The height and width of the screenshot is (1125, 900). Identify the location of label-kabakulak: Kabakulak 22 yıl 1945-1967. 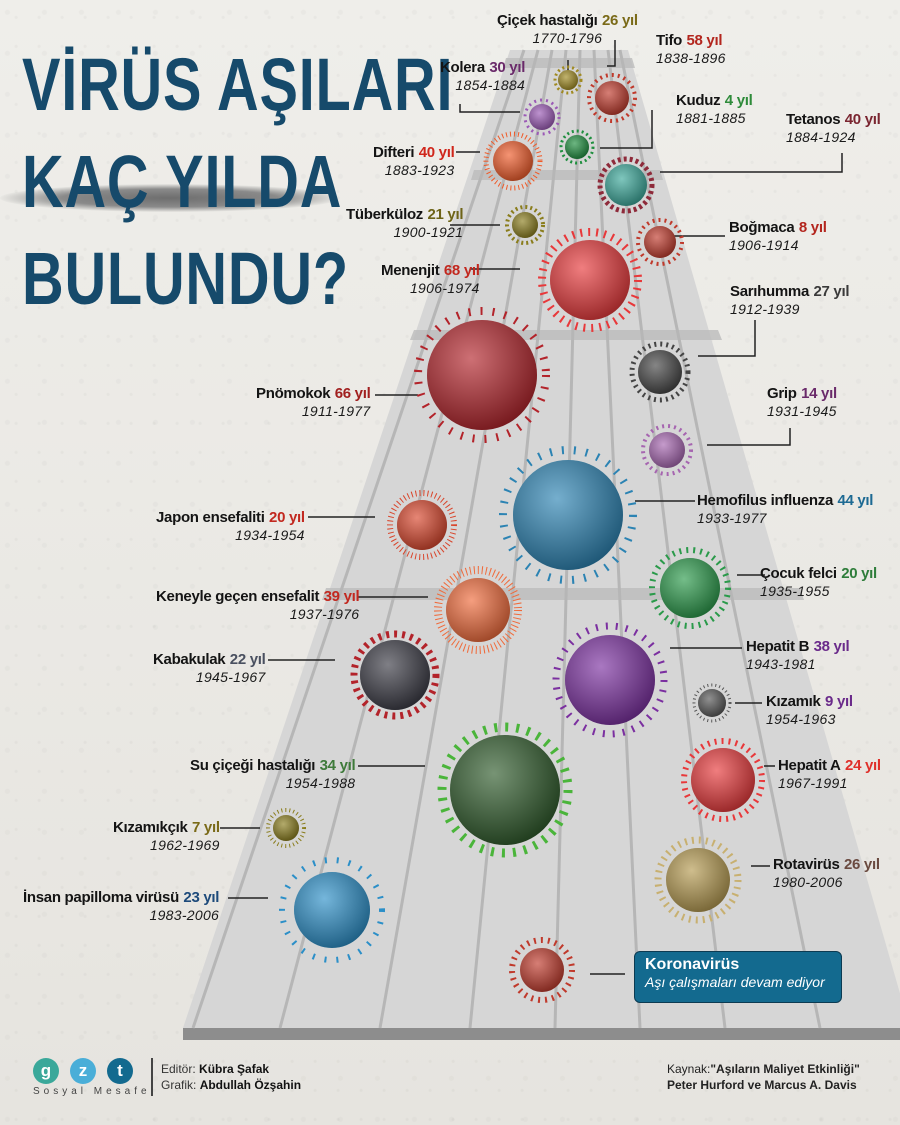
(209, 668).